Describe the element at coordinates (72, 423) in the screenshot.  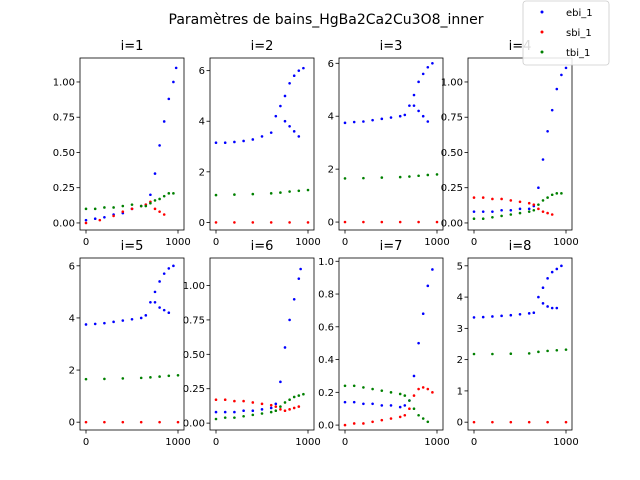
I see `y-tick-label: 0` at that location.